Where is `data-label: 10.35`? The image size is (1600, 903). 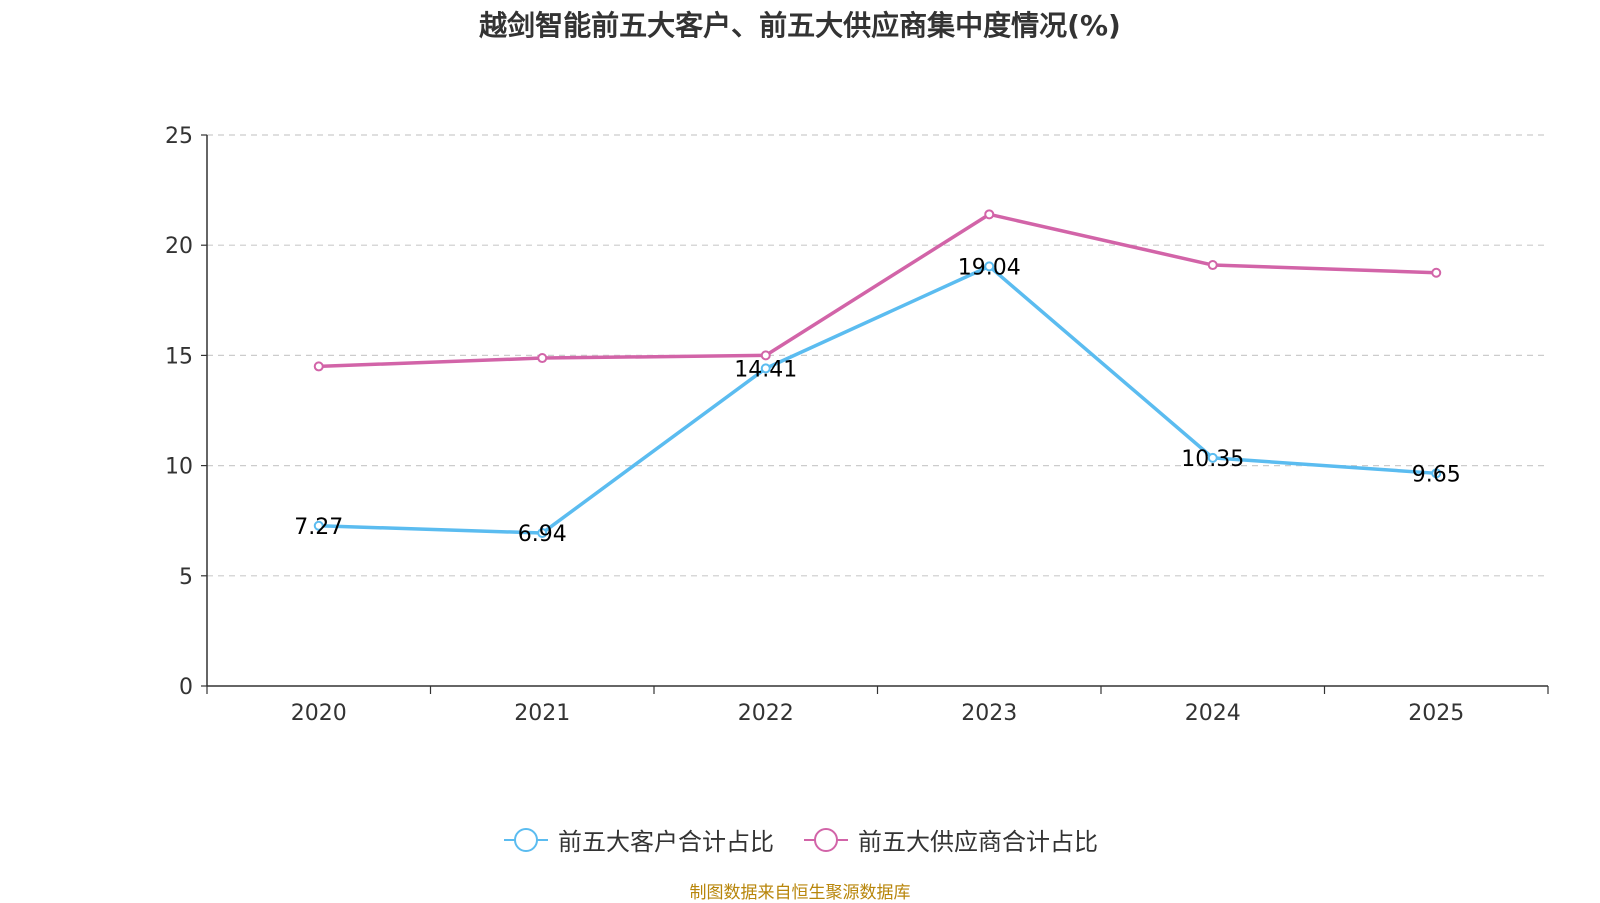
data-label: 10.35 is located at coordinates (1212, 459).